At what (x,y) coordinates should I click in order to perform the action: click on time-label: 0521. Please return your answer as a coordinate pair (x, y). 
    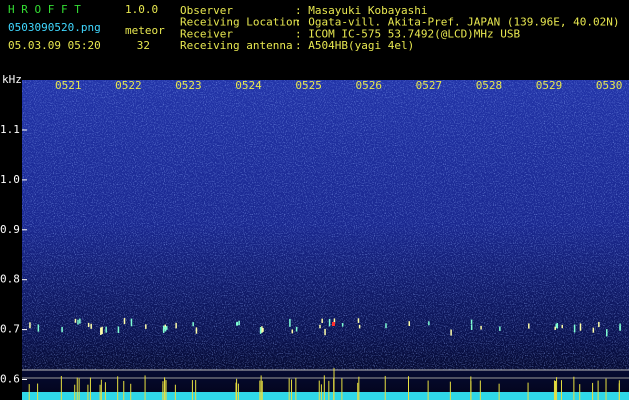
    Looking at the image, I should click on (68, 85).